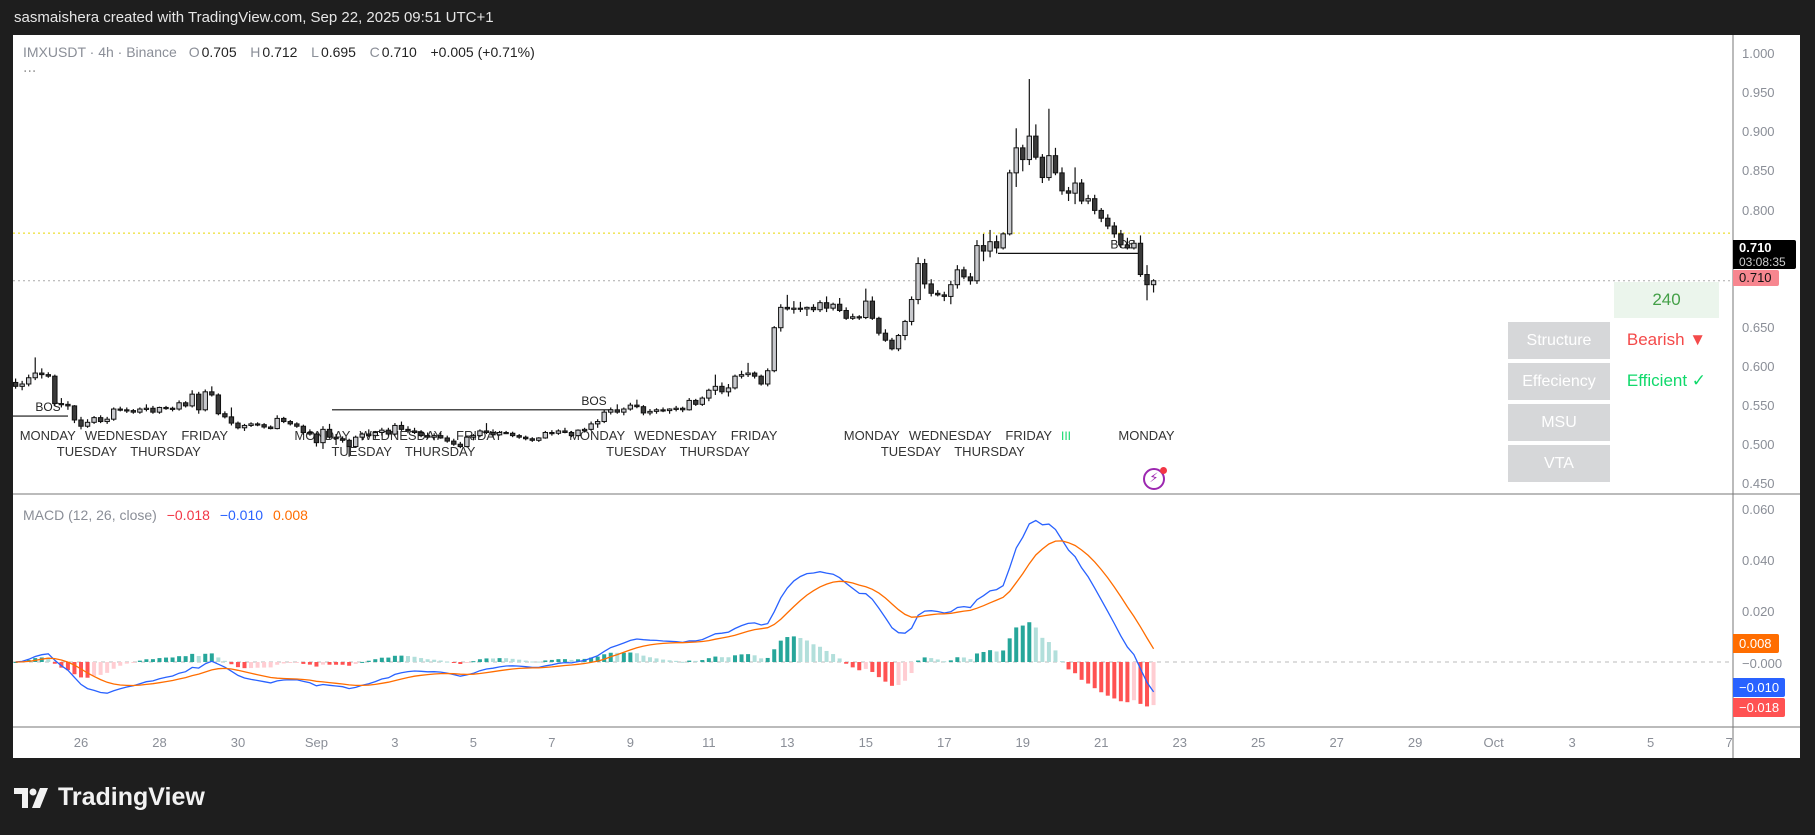  What do you see at coordinates (109, 797) in the screenshot?
I see `tradingview-logo: TradingView` at bounding box center [109, 797].